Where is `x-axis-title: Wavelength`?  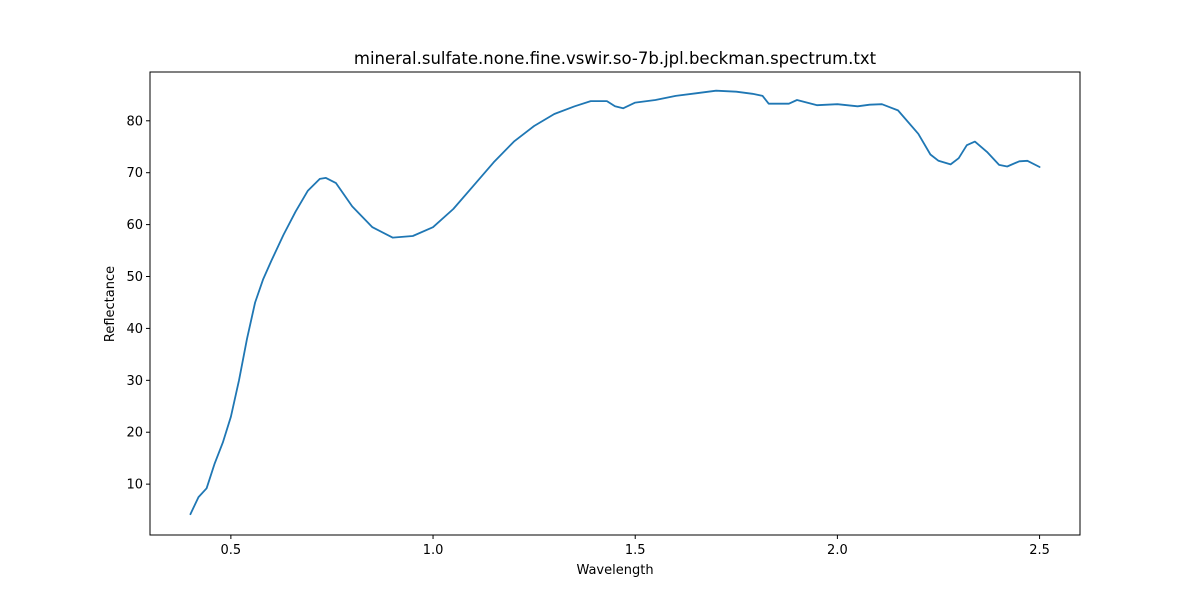 x-axis-title: Wavelength is located at coordinates (614, 570).